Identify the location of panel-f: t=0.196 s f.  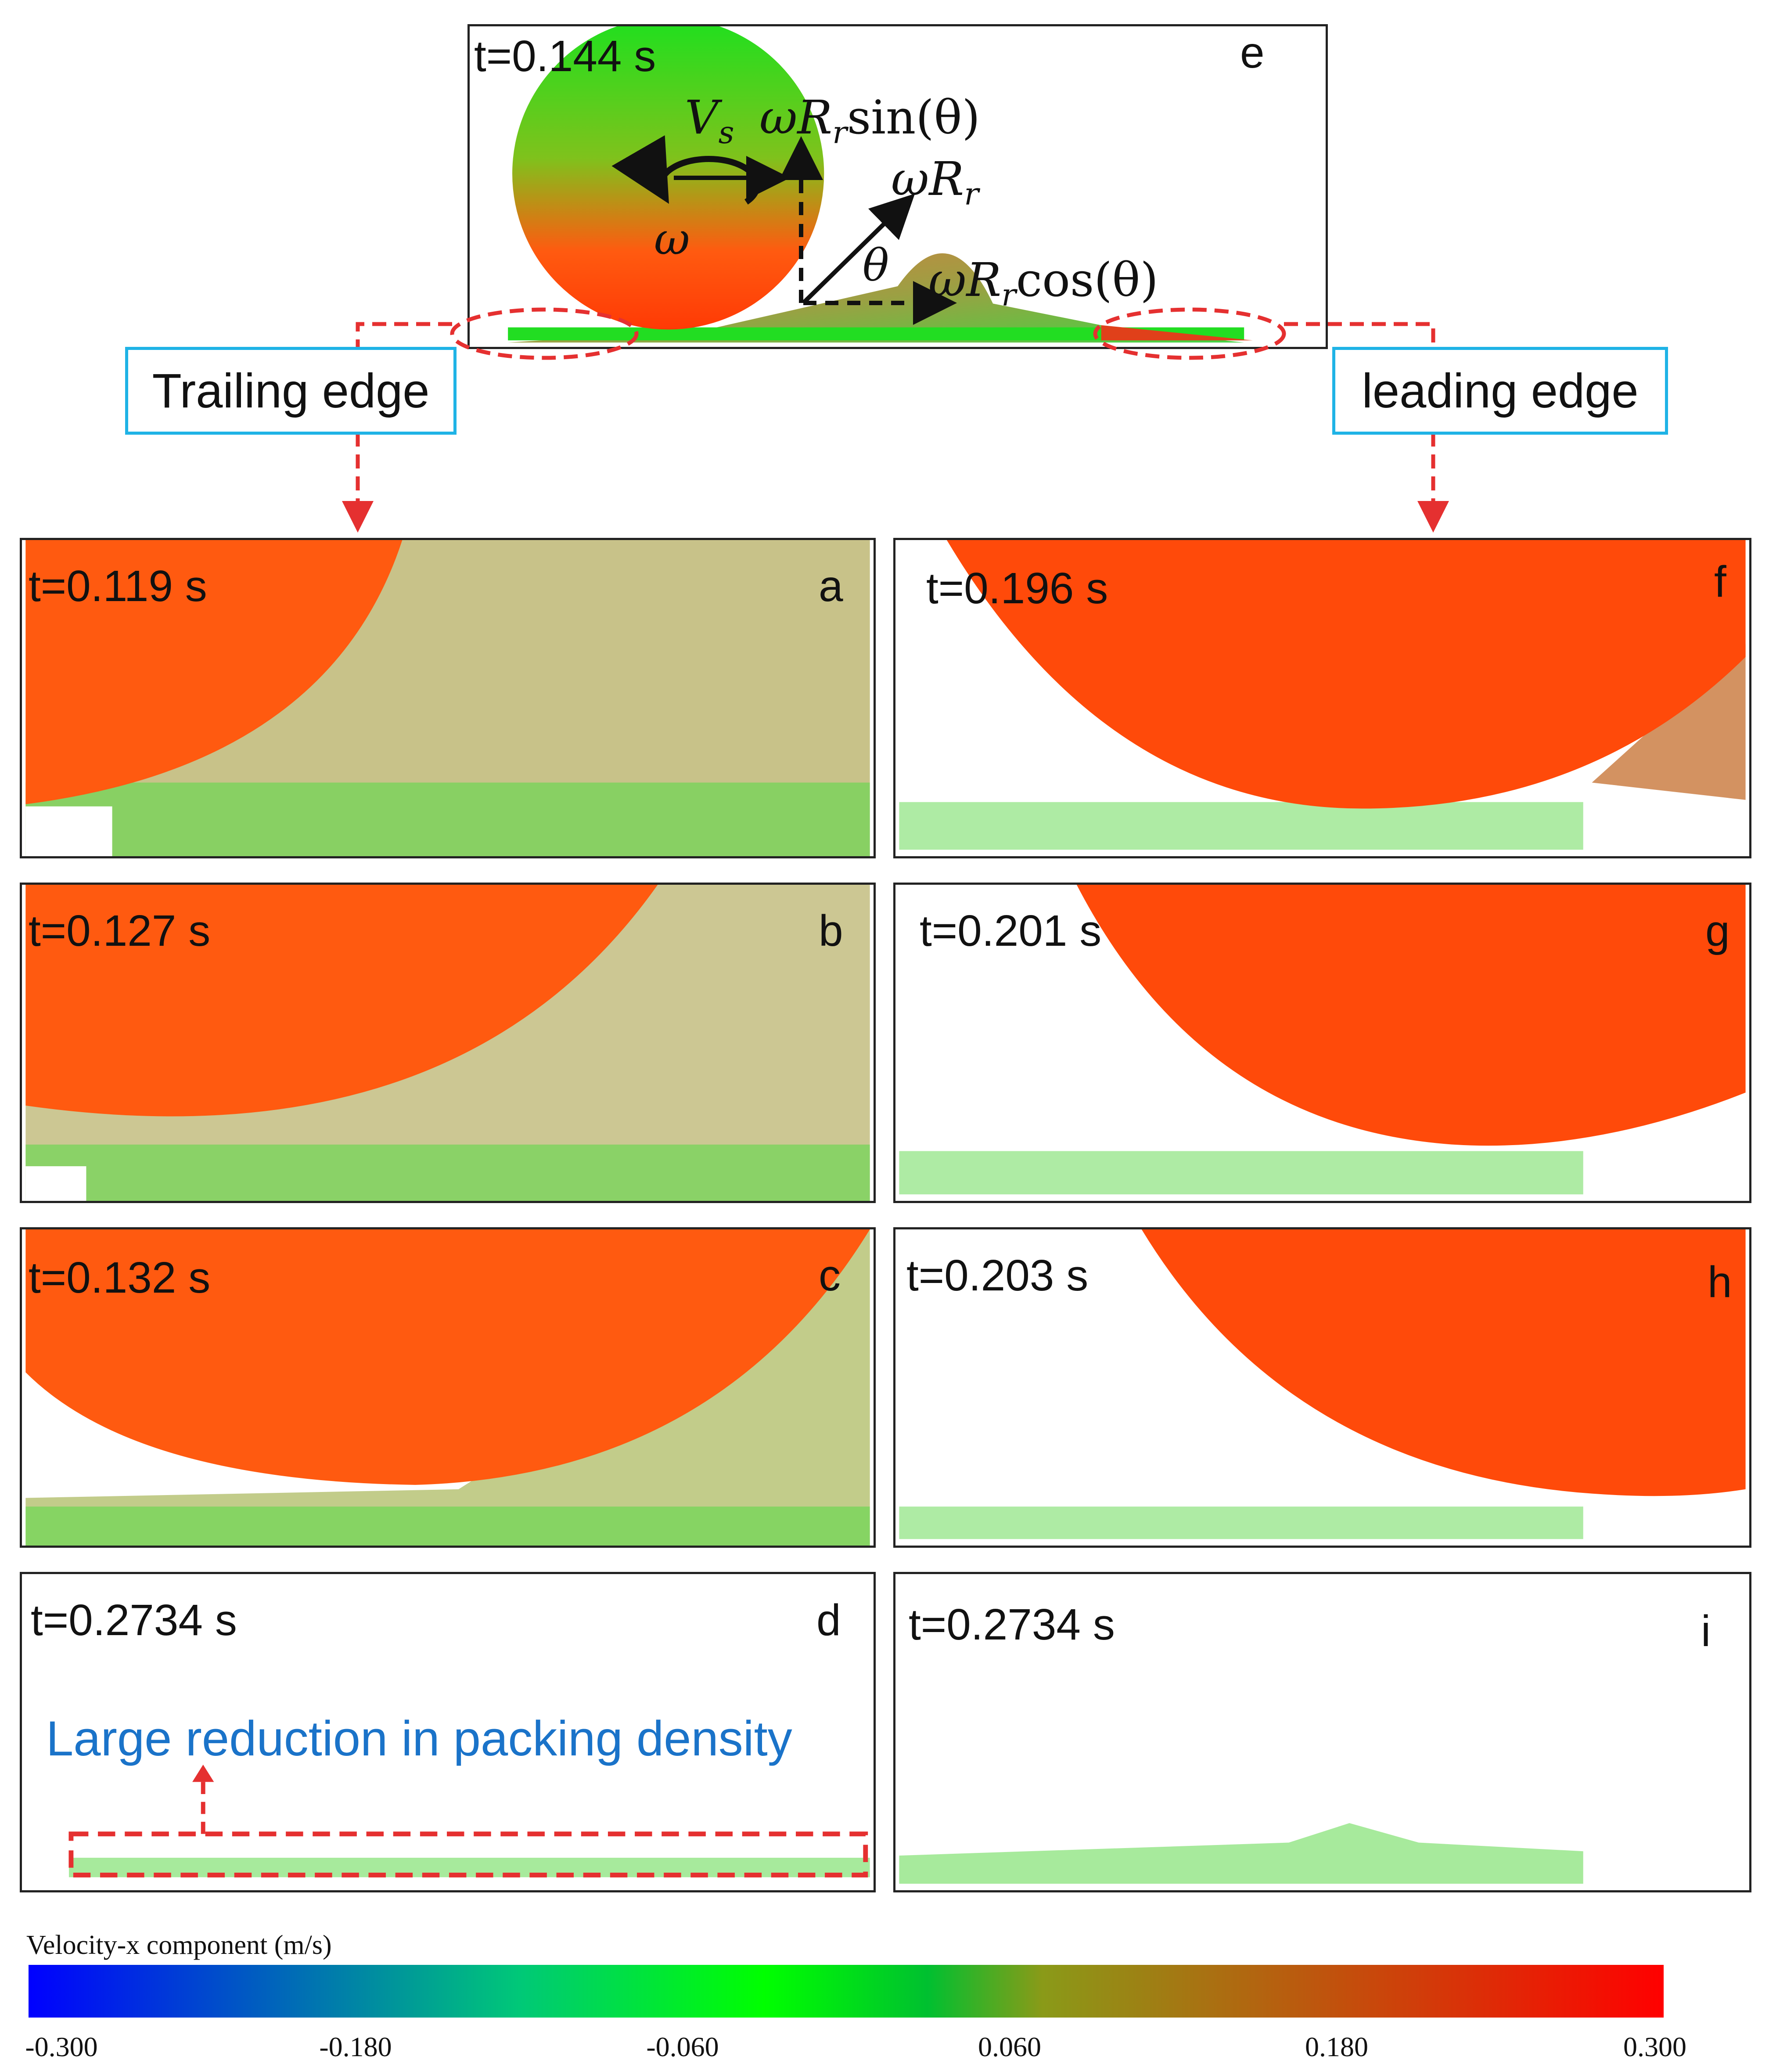
(1322, 698).